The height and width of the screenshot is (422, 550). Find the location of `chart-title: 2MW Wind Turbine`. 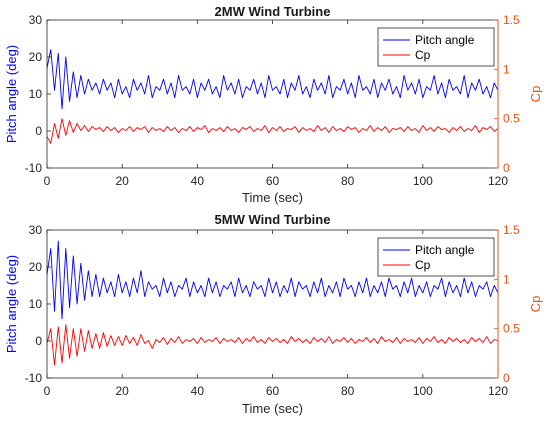

chart-title: 2MW Wind Turbine is located at coordinates (273, 11).